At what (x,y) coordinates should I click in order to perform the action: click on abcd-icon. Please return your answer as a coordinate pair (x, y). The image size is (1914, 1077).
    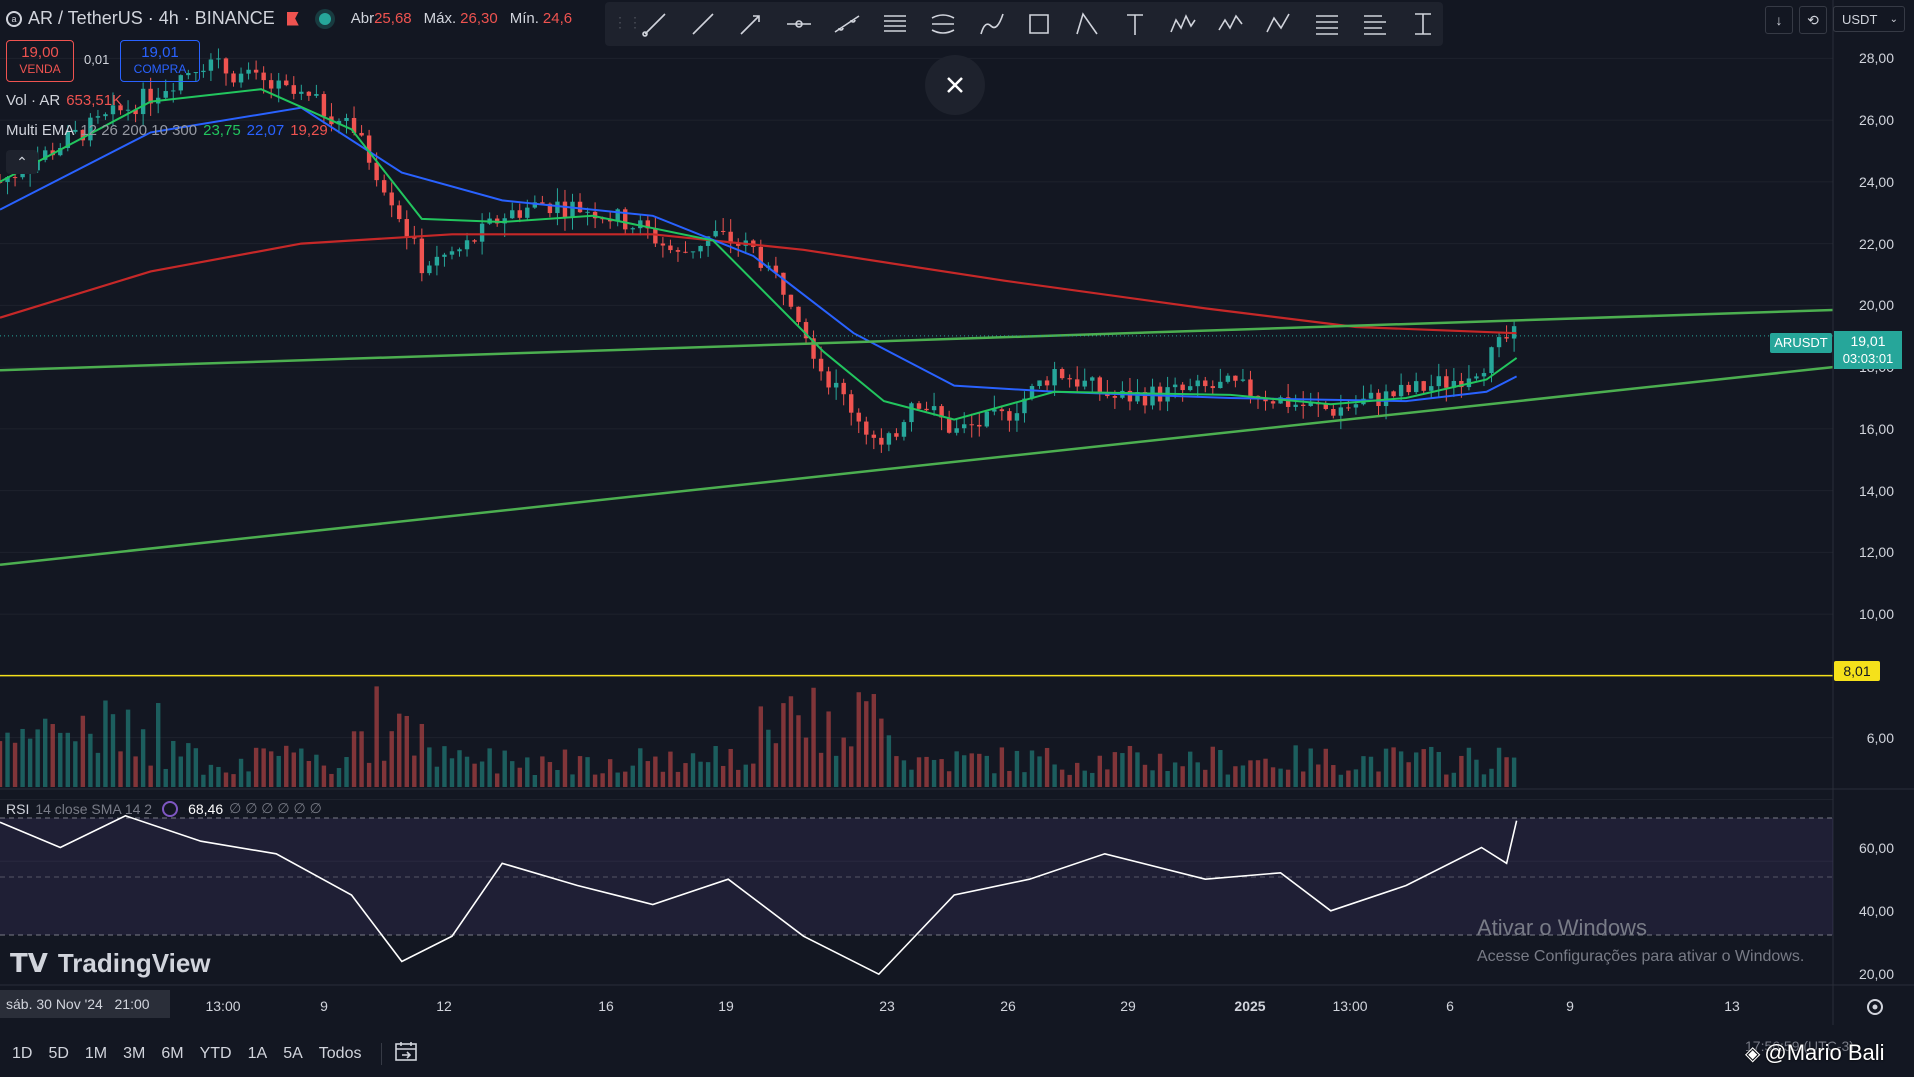
    Looking at the image, I should click on (1278, 23).